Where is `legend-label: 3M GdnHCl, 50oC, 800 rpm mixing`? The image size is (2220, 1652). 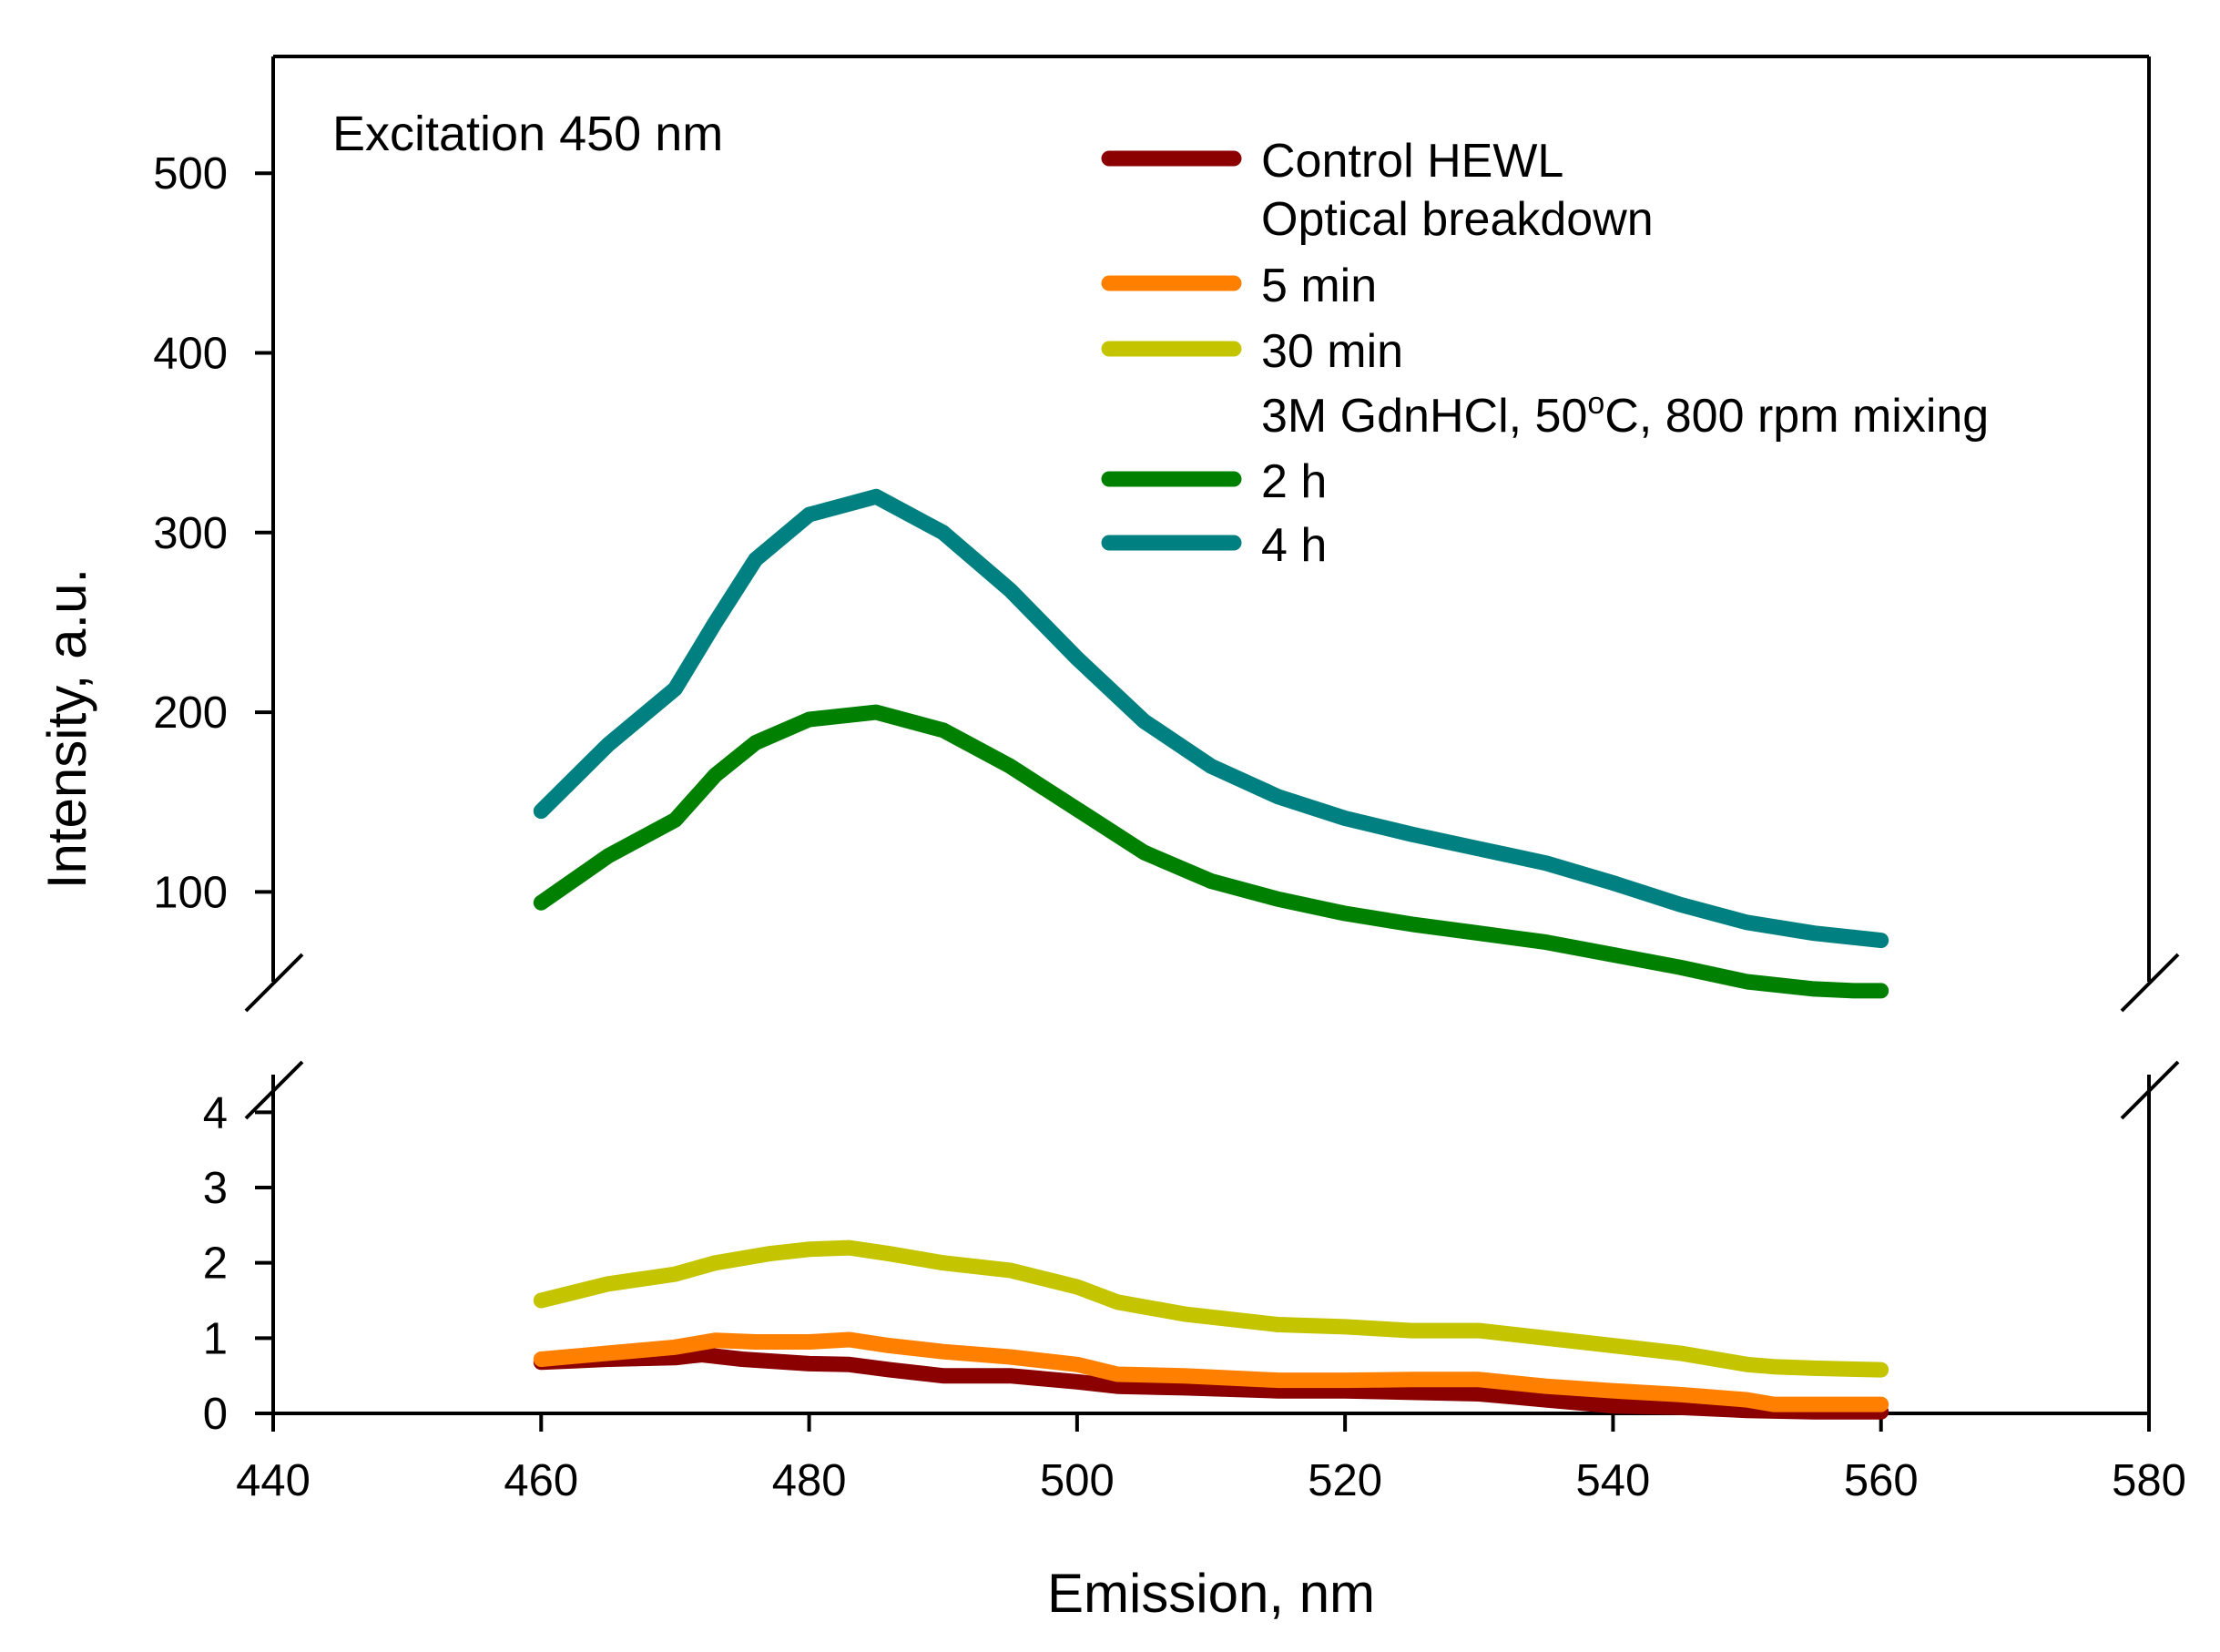 legend-label: 3M GdnHCl, 50oC, 800 rpm mixing is located at coordinates (1625, 414).